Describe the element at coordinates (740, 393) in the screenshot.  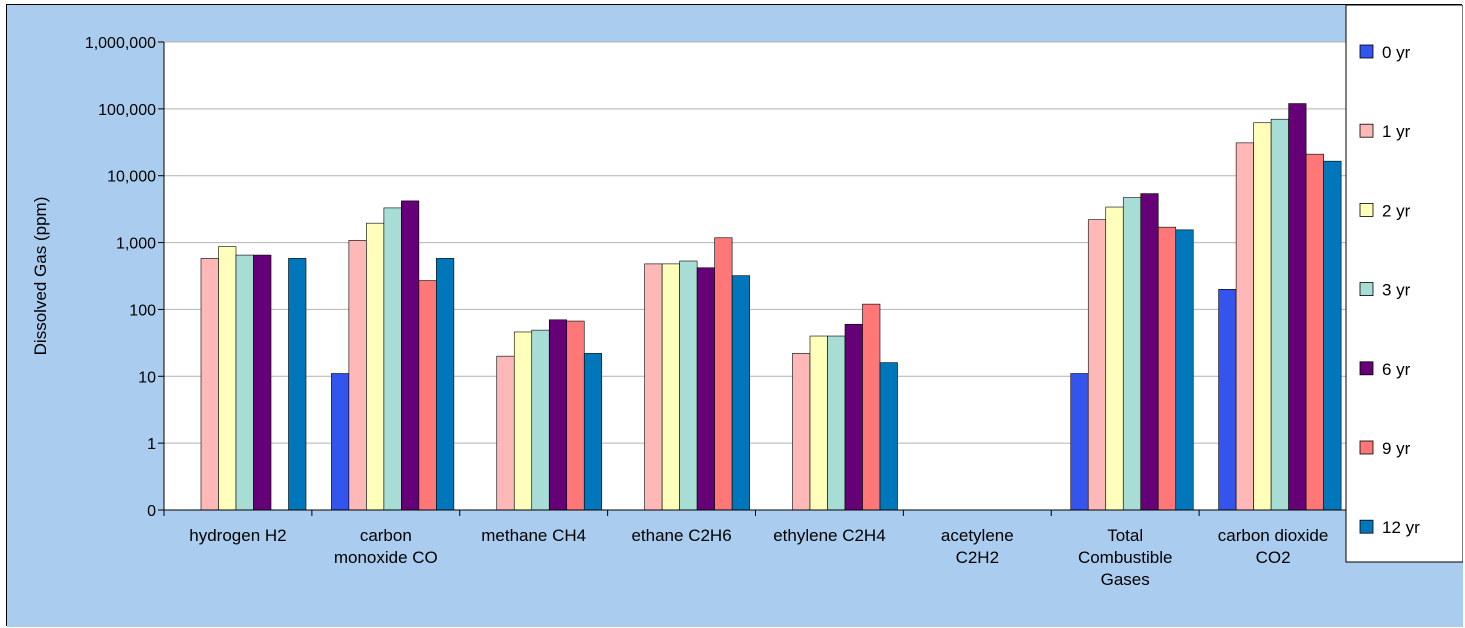
I see `bar-12-yr-ethane-c2h6` at that location.